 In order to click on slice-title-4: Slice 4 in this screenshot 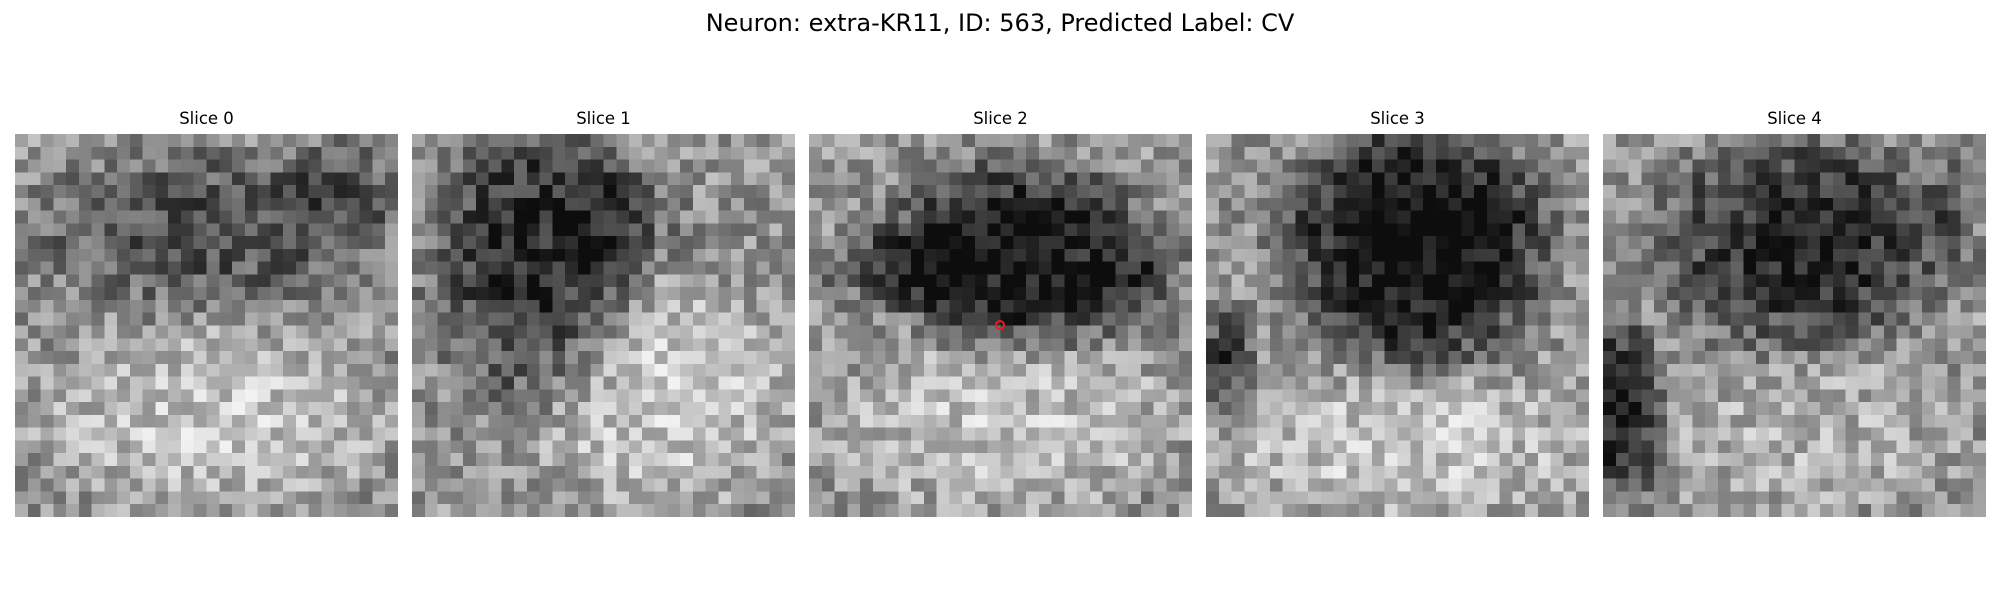, I will do `click(1794, 118)`.